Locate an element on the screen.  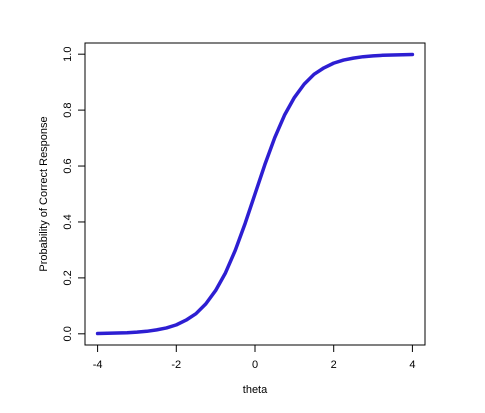
x-tick-label: 4 is located at coordinates (412, 365).